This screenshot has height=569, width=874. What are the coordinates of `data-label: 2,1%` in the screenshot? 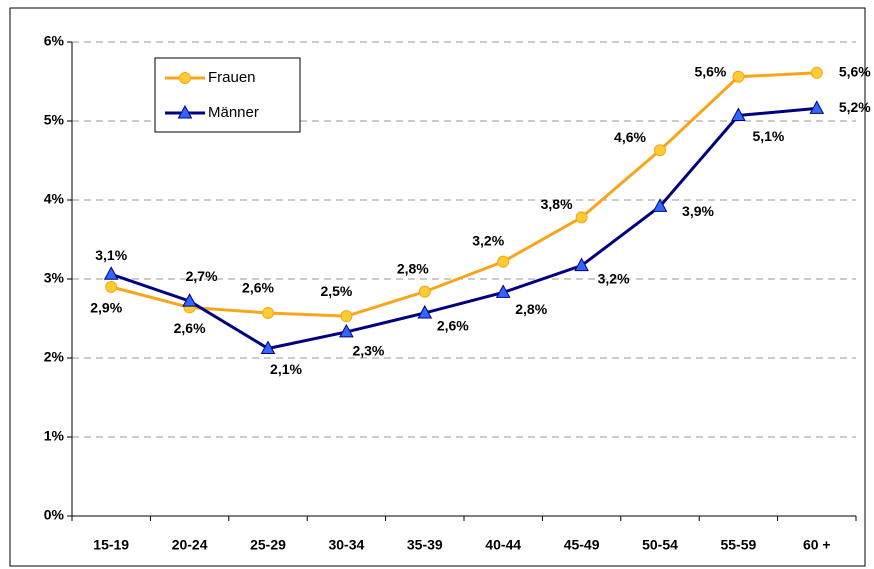 It's located at (286, 369).